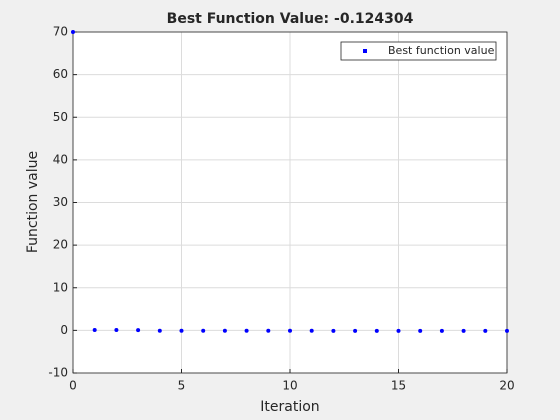  I want to click on chart-title: Best Function Value: -0.124304, so click(290, 19).